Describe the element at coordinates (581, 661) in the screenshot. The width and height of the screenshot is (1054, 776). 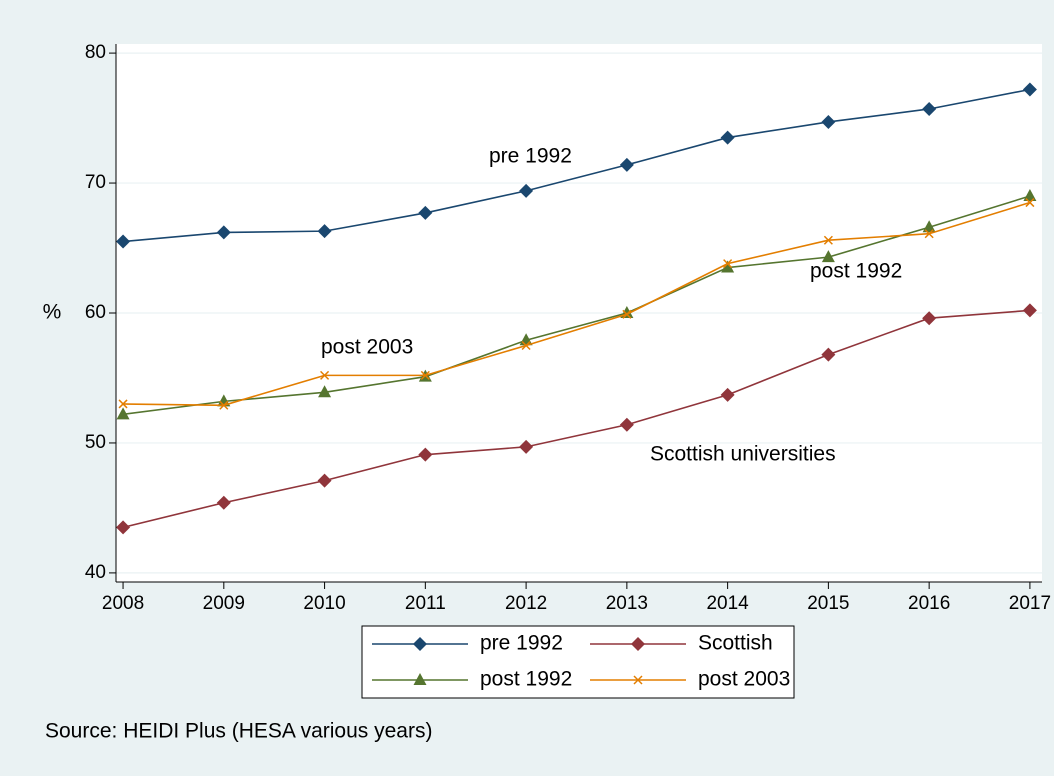
I see `legend-entries: pre 1992 Scottish post 1992 post 2003` at that location.